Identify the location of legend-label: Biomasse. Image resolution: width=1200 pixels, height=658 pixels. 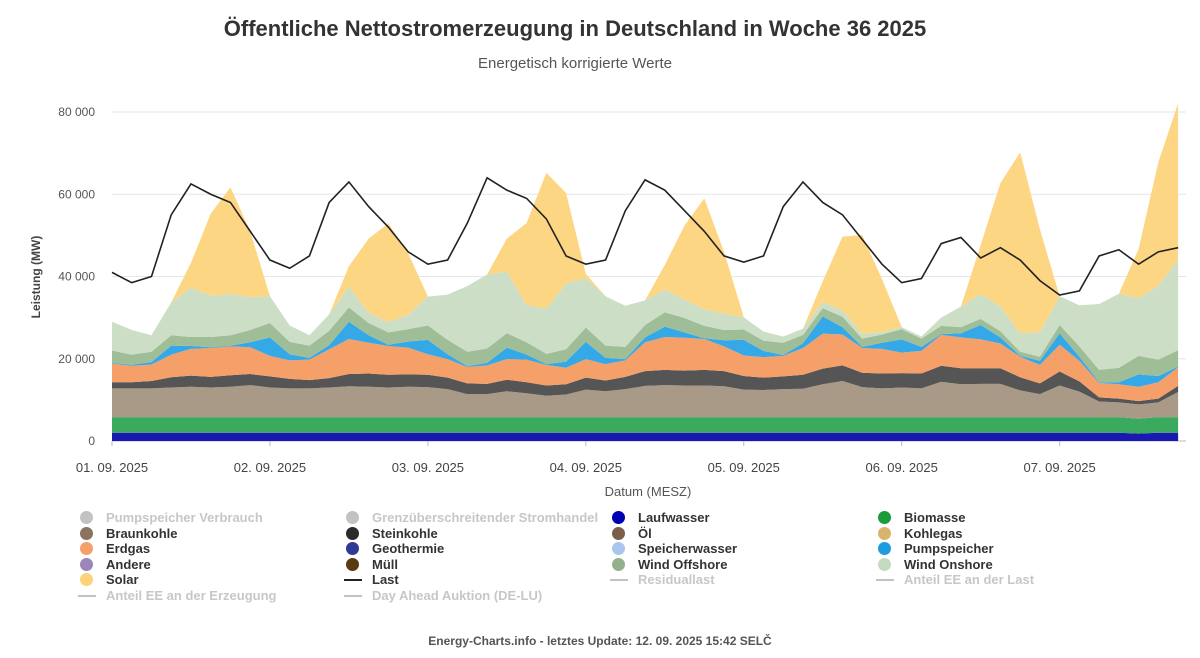
(935, 517).